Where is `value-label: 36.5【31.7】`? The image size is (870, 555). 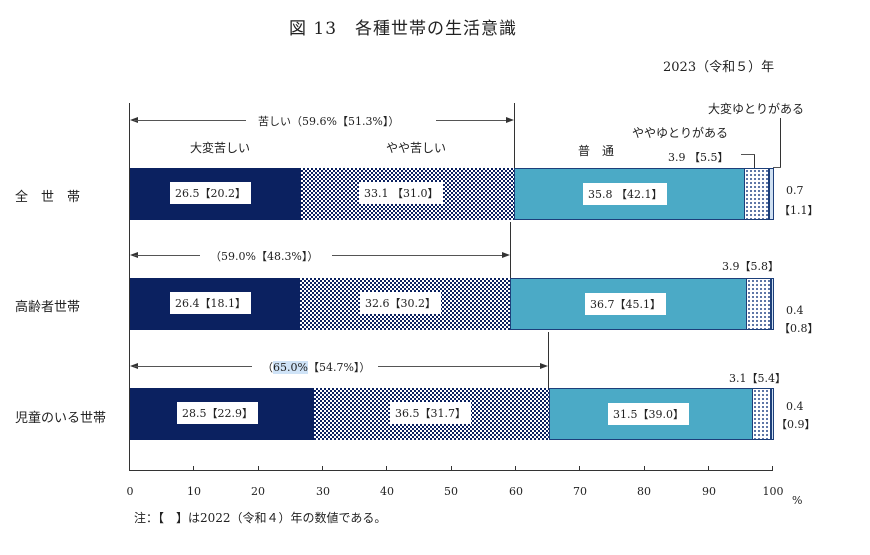 value-label: 36.5【31.7】 is located at coordinates (430, 413).